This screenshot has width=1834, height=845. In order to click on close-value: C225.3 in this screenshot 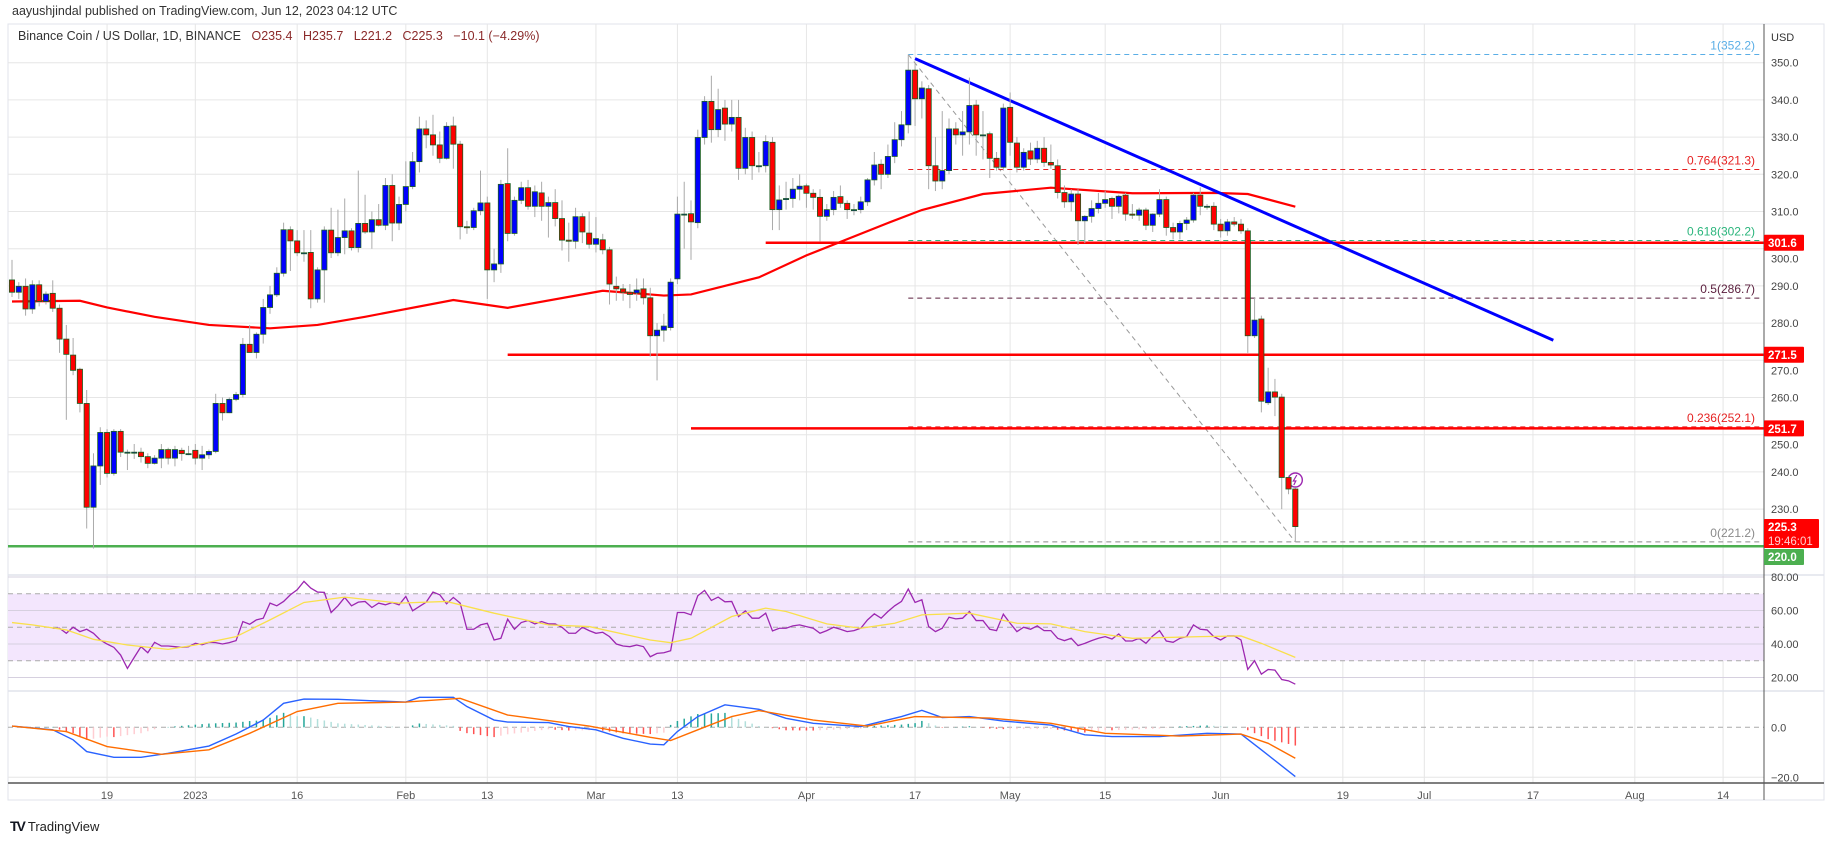, I will do `click(422, 36)`.